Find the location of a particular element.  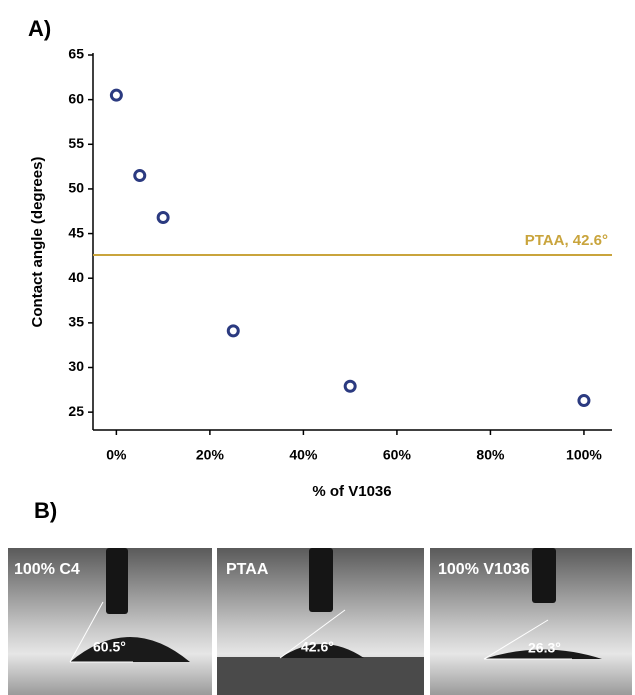

x-tick-label: 80% is located at coordinates (490, 455).